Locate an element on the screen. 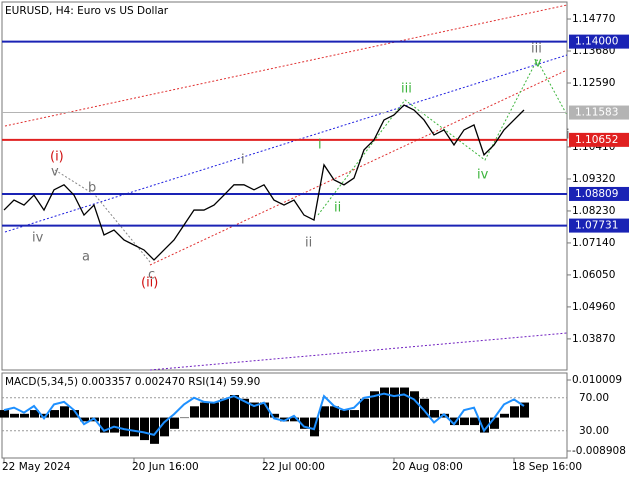  level-label: 1.08809 is located at coordinates (596, 194).